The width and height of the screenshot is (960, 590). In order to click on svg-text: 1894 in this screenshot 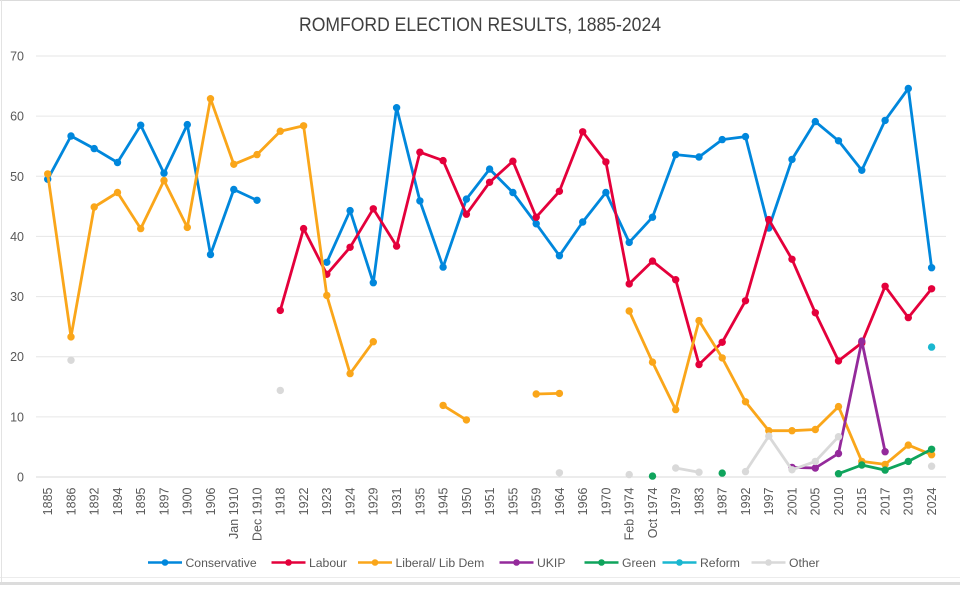, I will do `click(118, 501)`.